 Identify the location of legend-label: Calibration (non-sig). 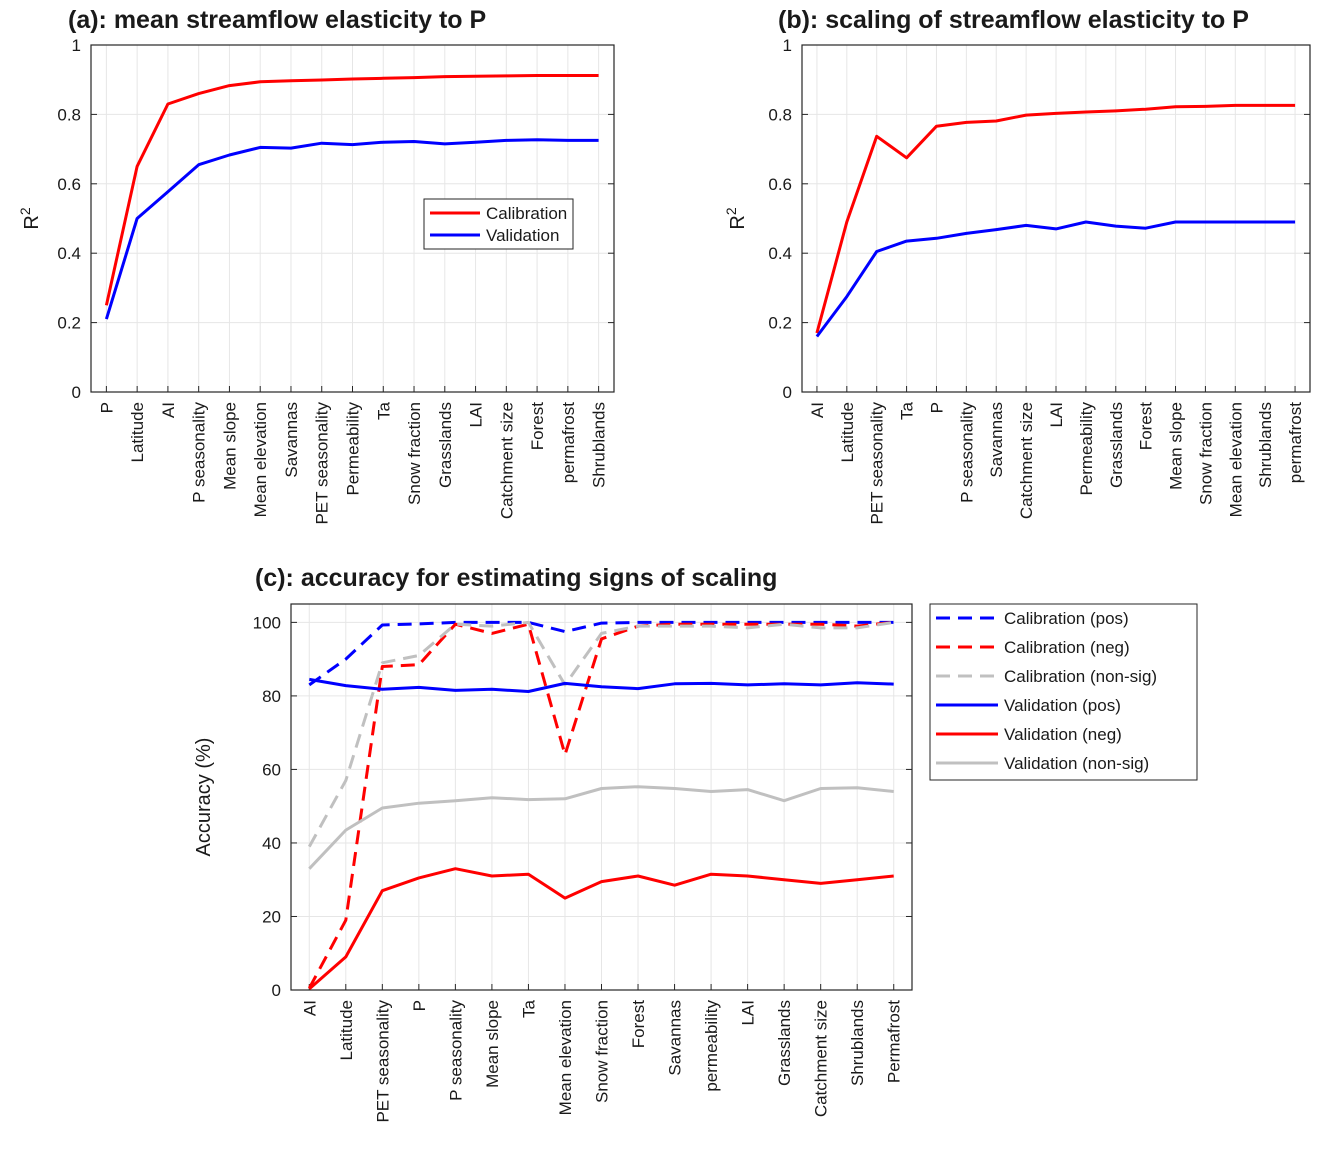
(1080, 676).